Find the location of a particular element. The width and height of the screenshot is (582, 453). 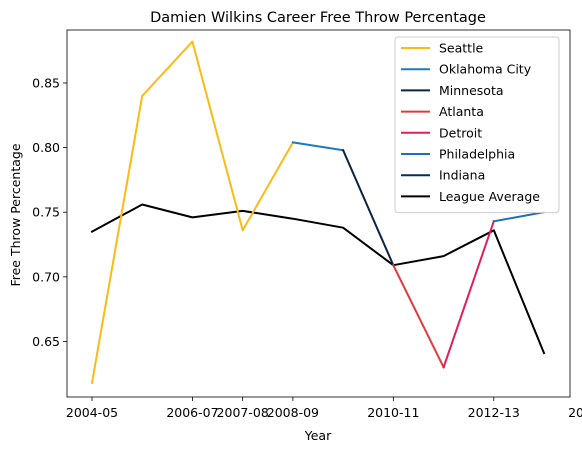

x-tick-label: 2007-08 is located at coordinates (243, 412).